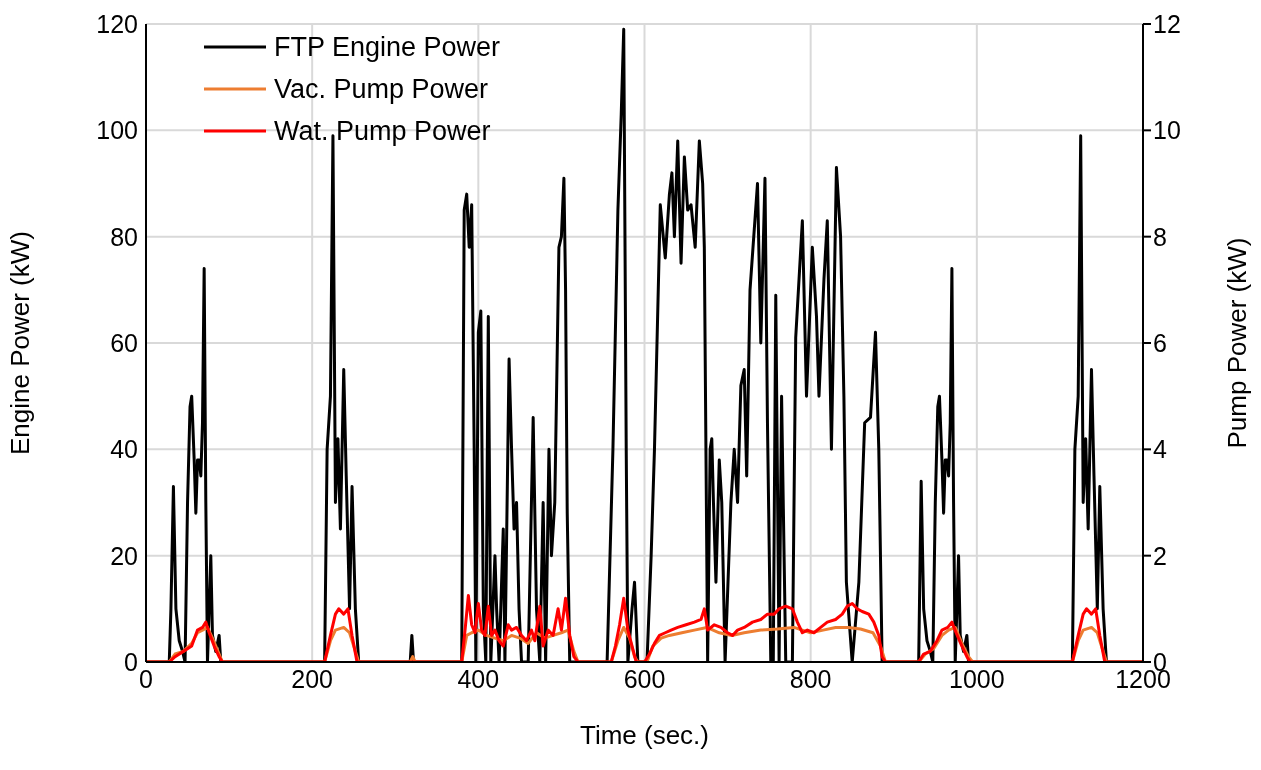 The image size is (1261, 770). What do you see at coordinates (1160, 236) in the screenshot?
I see `y2-tick-label: 8` at bounding box center [1160, 236].